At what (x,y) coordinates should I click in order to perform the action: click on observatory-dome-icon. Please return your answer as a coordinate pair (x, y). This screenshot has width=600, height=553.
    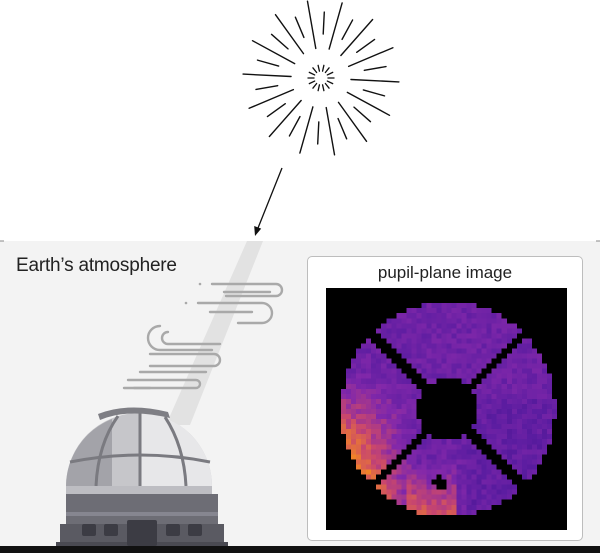
    Looking at the image, I should click on (142, 477).